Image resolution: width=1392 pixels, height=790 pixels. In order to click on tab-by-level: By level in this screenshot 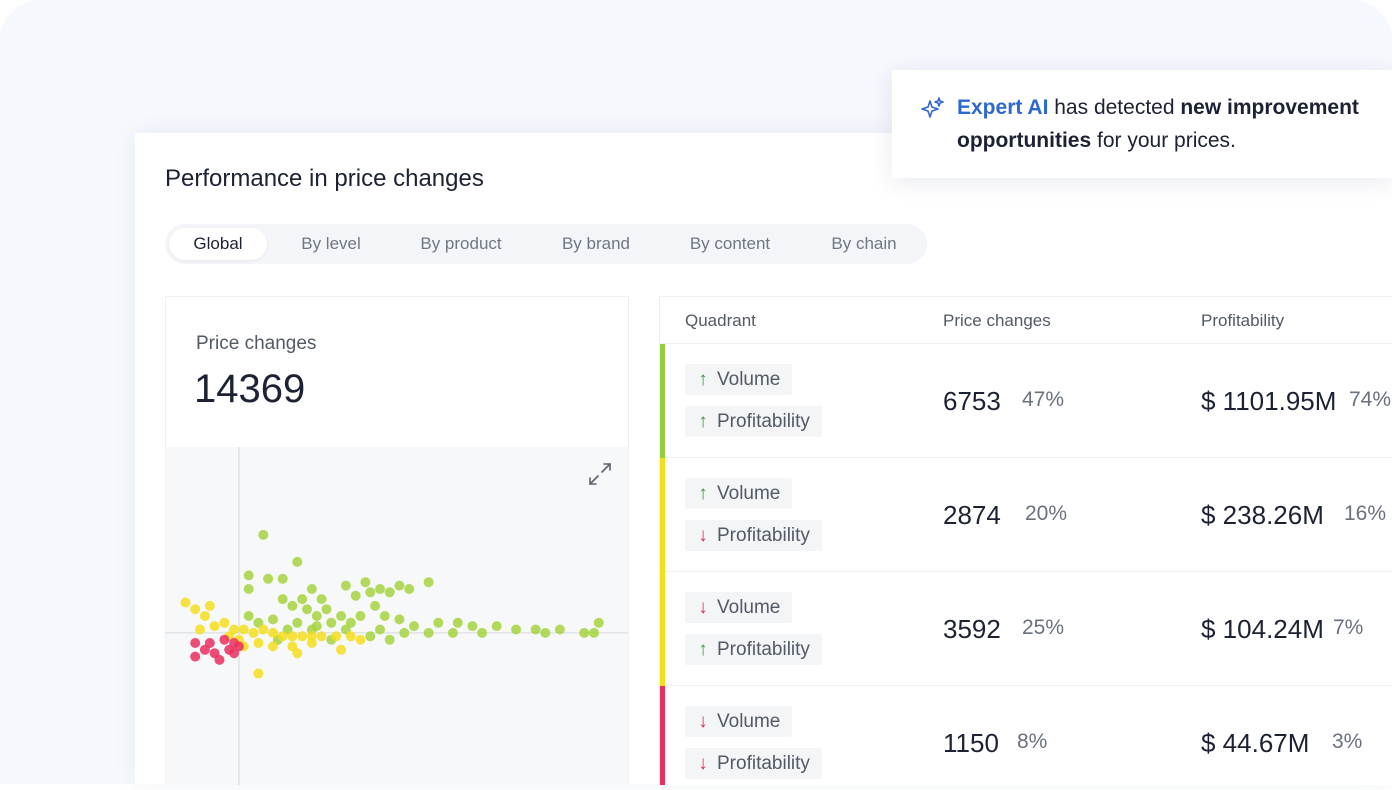, I will do `click(331, 243)`.